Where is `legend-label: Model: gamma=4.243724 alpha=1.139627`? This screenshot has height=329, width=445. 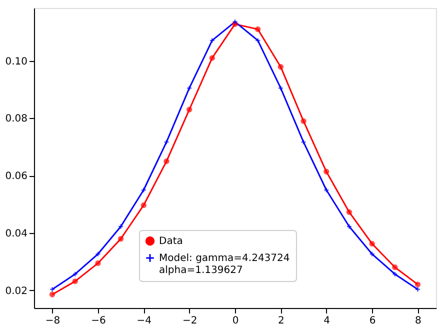 legend-label: Model: gamma=4.243724 alpha=1.139627 is located at coordinates (224, 264).